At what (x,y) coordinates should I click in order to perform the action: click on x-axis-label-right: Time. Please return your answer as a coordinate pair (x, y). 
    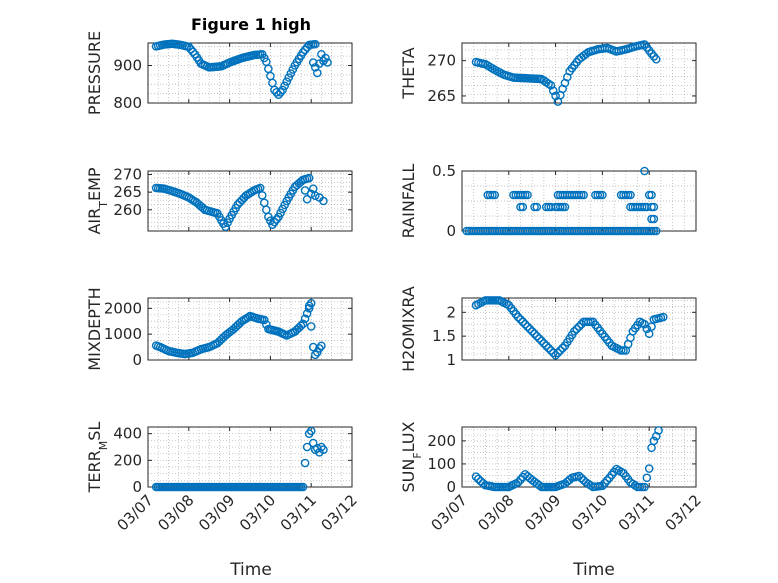
    Looking at the image, I should click on (593, 570).